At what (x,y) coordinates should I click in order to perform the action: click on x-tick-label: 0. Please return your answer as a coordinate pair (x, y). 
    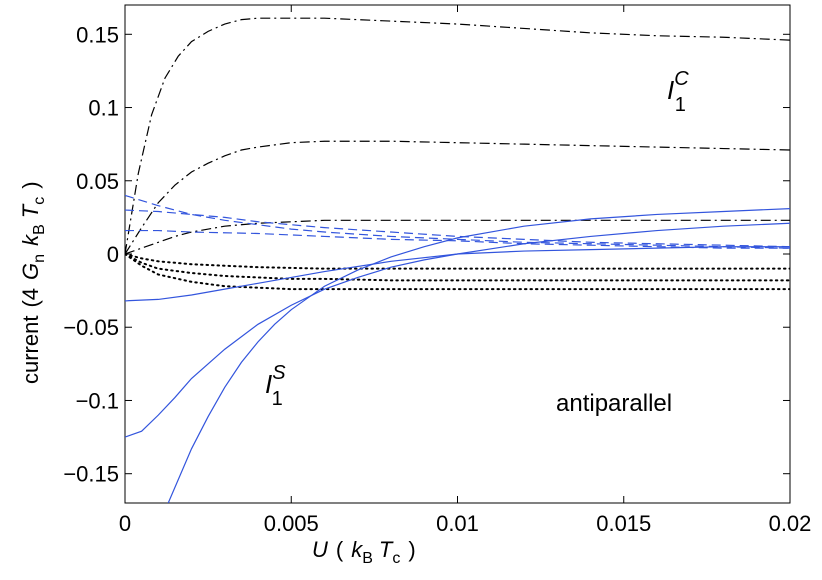
    Looking at the image, I should click on (125, 523).